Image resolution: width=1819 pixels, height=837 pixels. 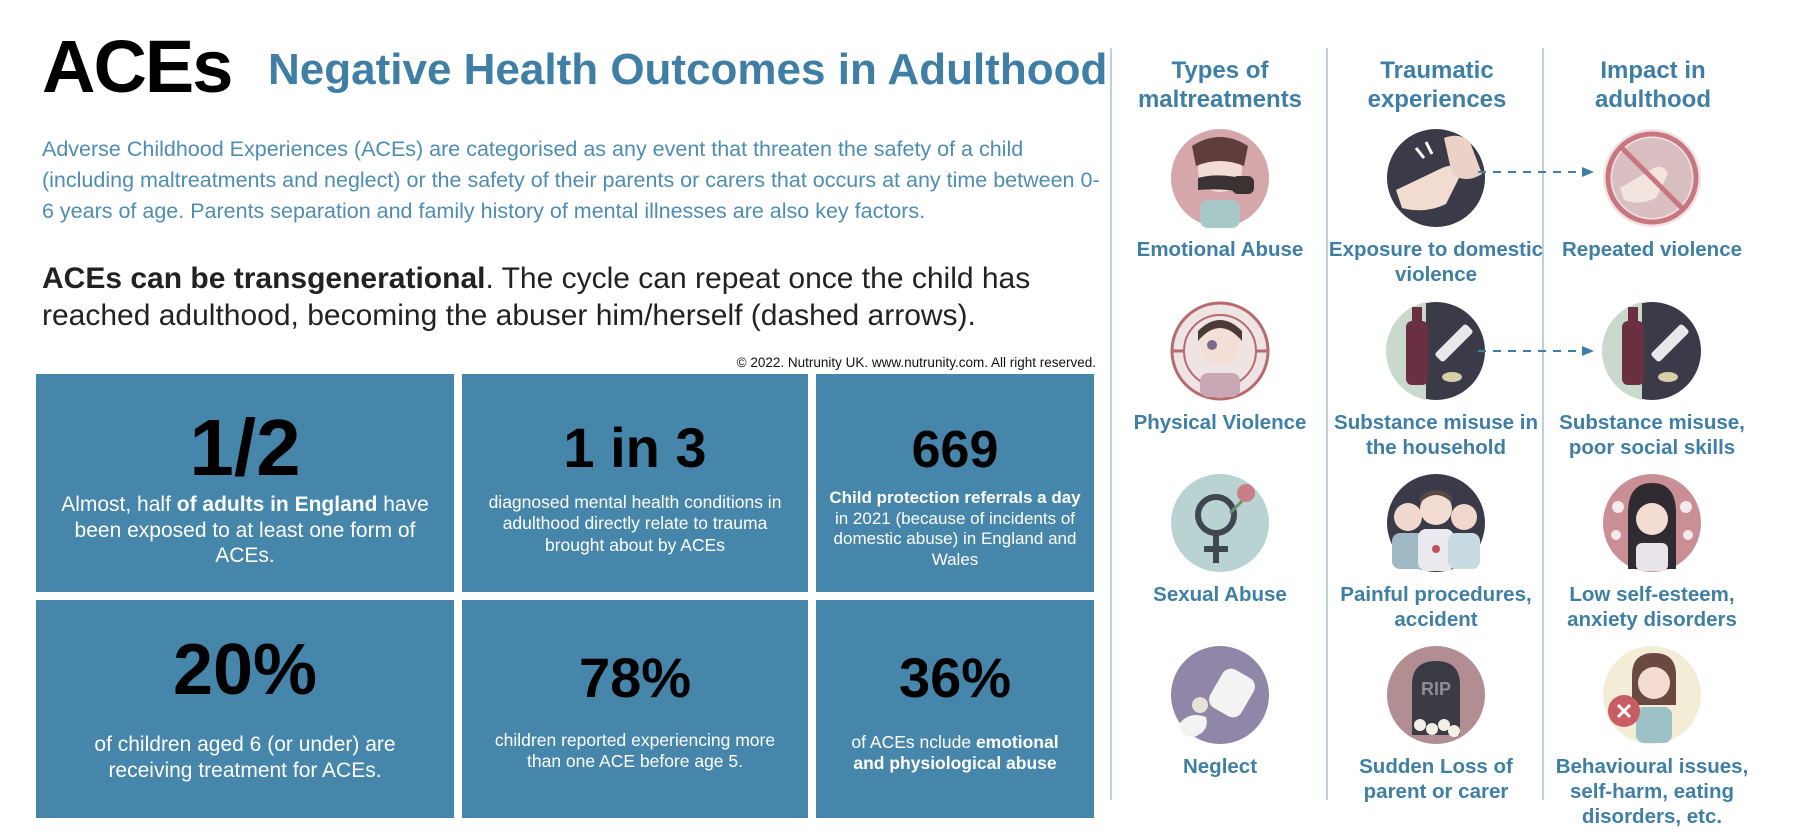 I want to click on item-label: Painful procedures, accident, so click(x=1436, y=607).